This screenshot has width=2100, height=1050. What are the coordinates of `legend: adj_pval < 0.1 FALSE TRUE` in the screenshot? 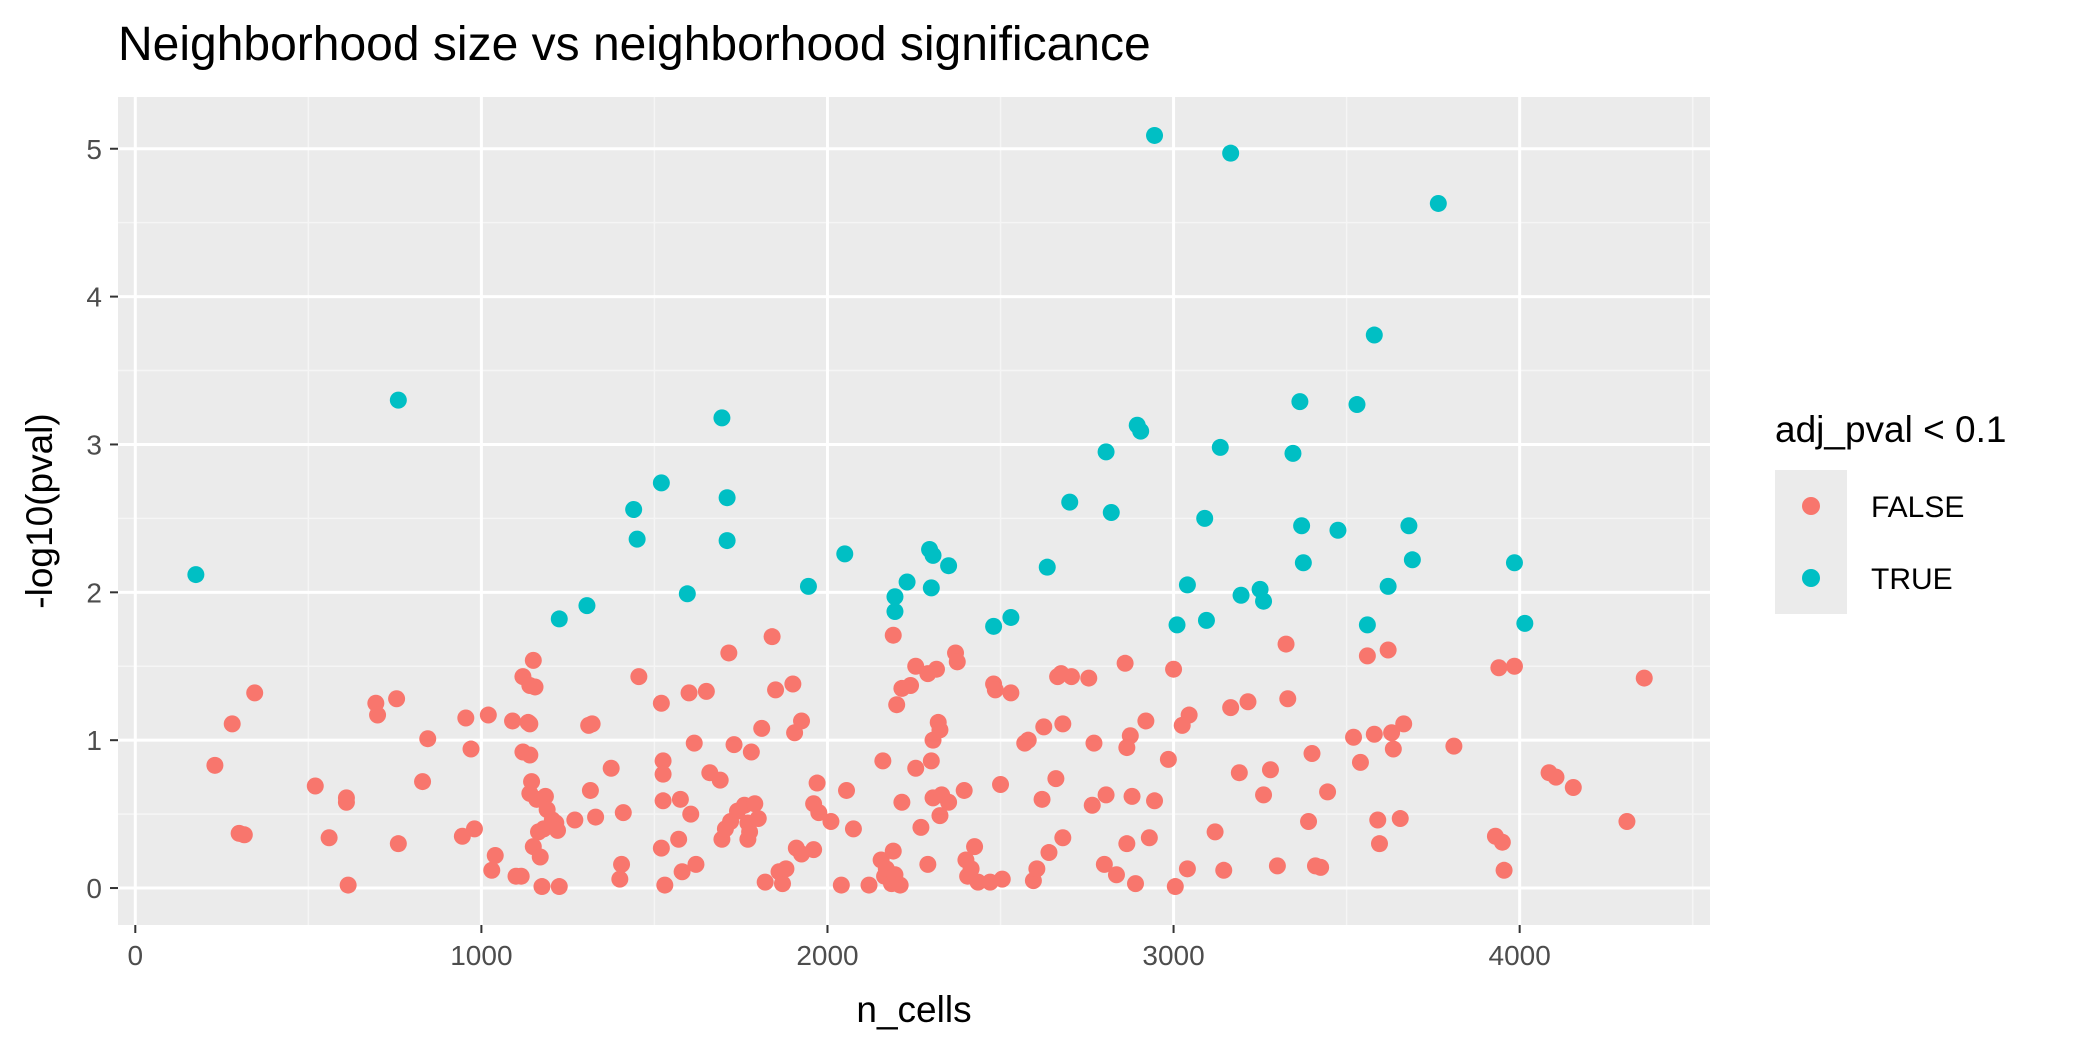 It's located at (1890, 511).